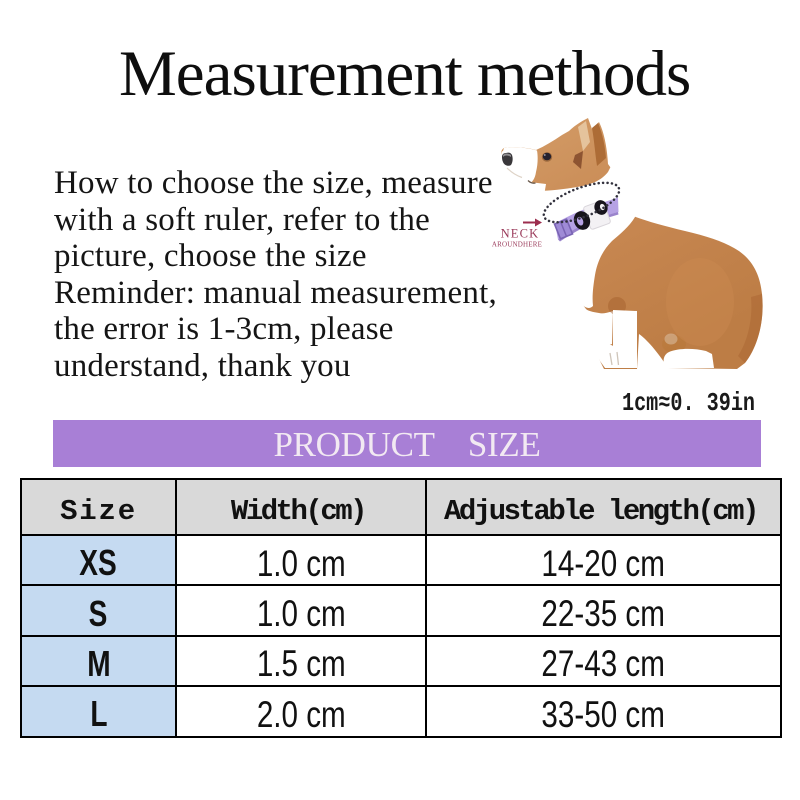 This screenshot has height=800, width=800. Describe the element at coordinates (517, 245) in the screenshot. I see `svg-text: AROUNDHERE` at that location.